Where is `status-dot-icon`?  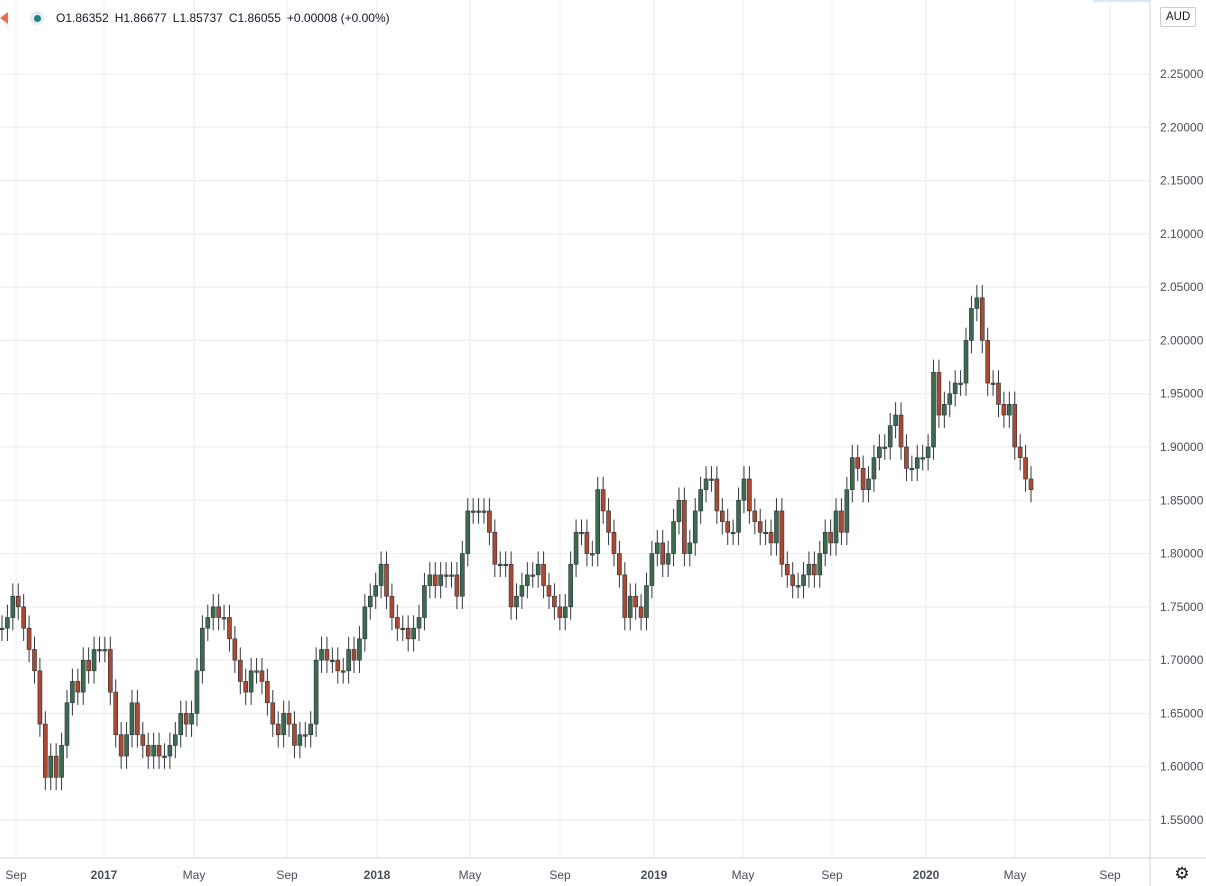
status-dot-icon is located at coordinates (37, 18).